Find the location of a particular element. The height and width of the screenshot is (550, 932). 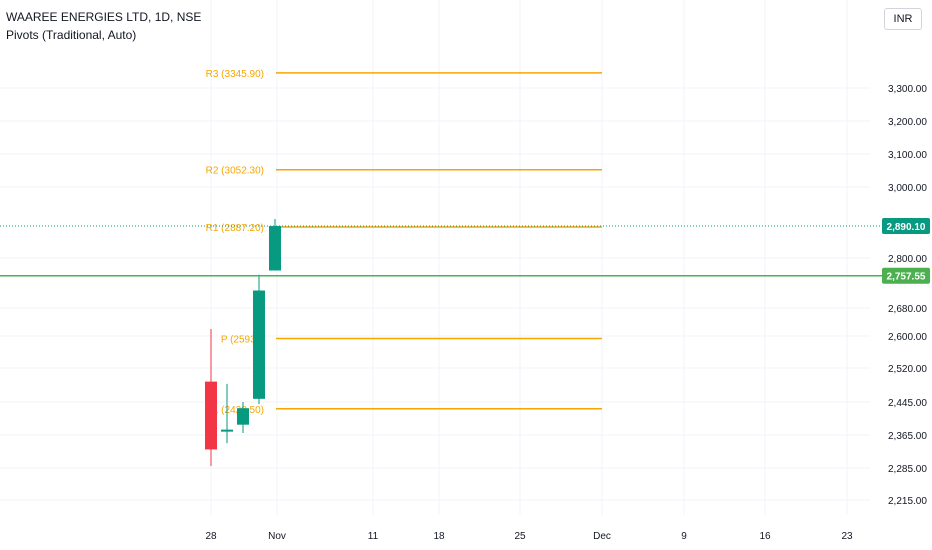

pivot-label: R2 (3052.30) is located at coordinates (235, 171).